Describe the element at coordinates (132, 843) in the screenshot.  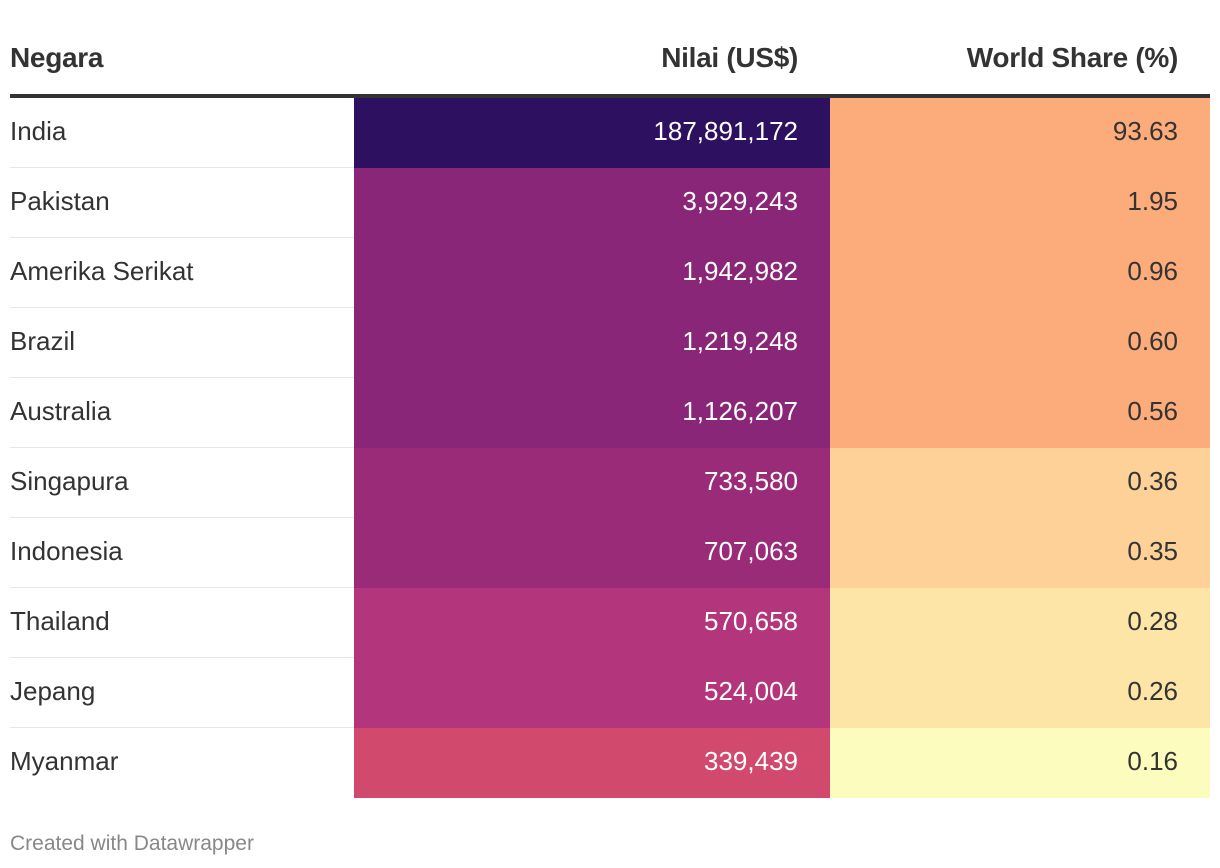
I see `footer-credit: Created with Datawrapper` at that location.